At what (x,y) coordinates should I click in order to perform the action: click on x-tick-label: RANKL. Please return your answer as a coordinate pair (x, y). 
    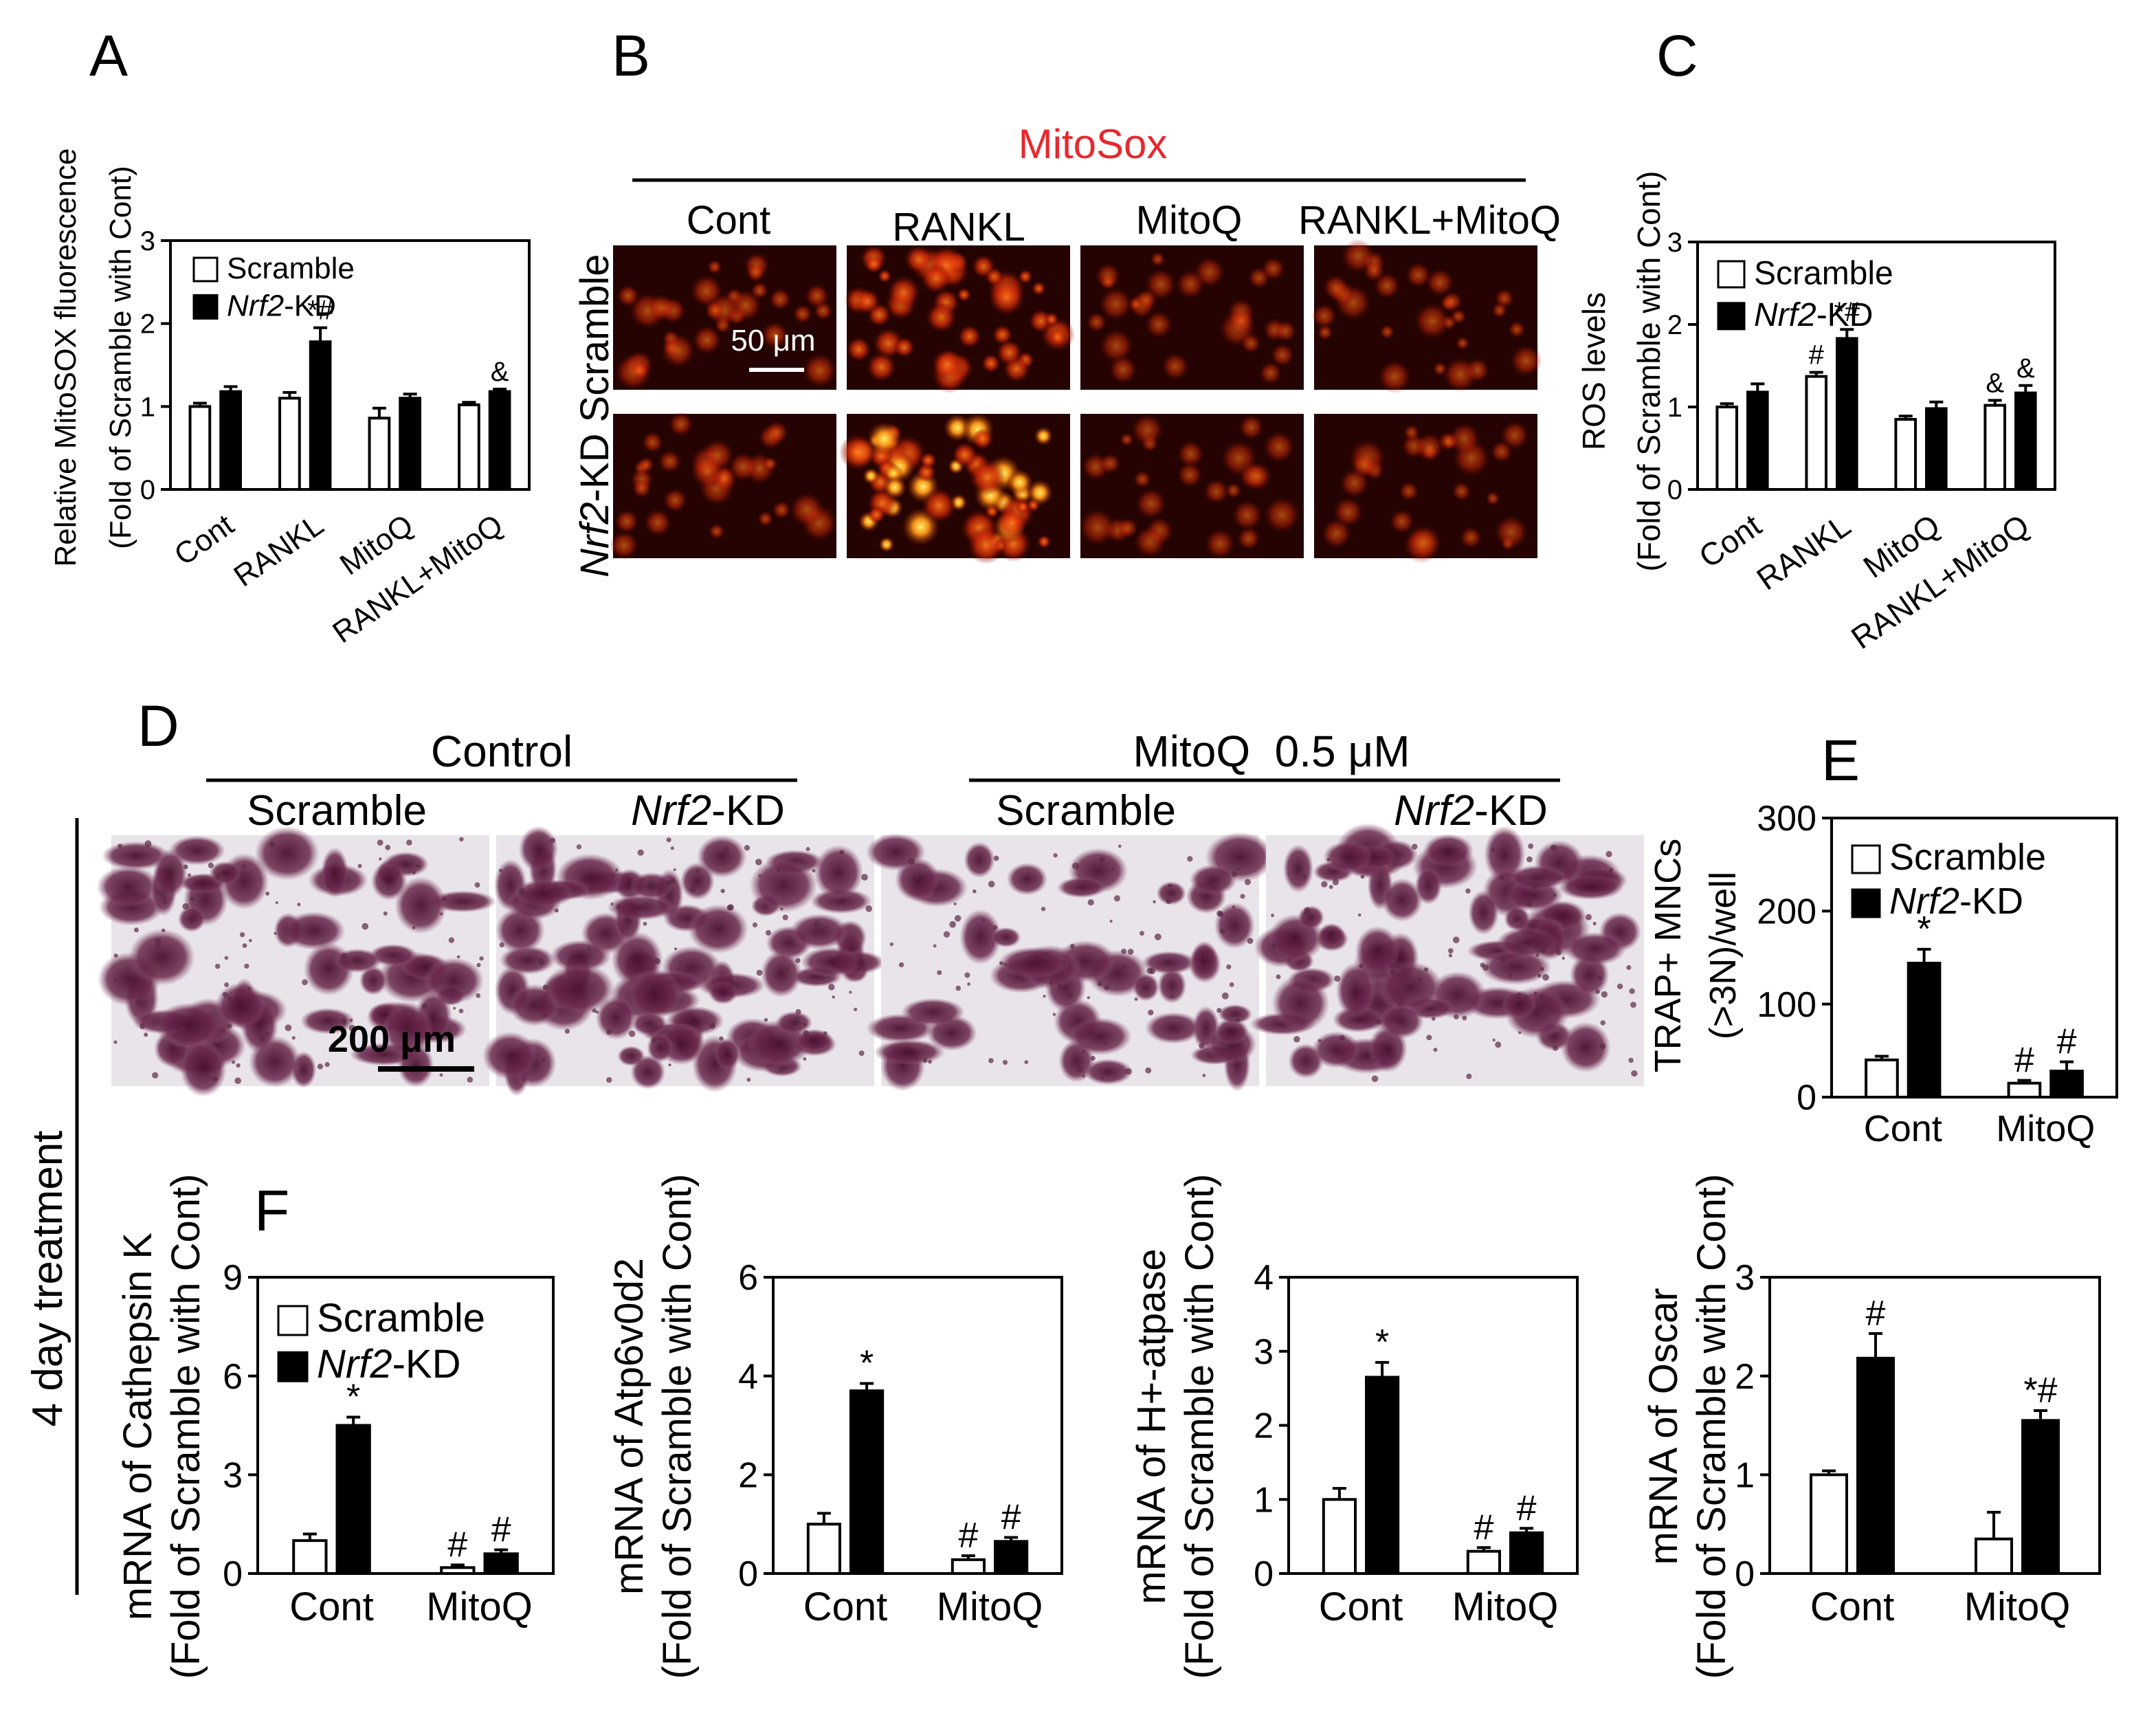
    Looking at the image, I should click on (278, 550).